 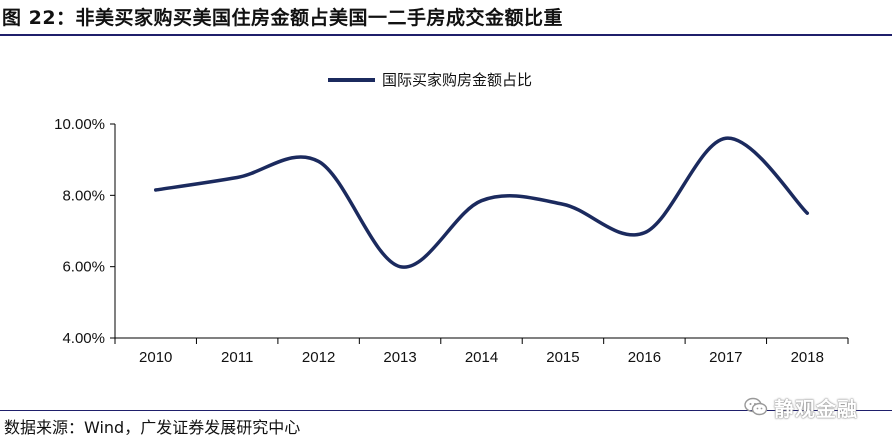 What do you see at coordinates (644, 357) in the screenshot?
I see `x-tick-label: 2016` at bounding box center [644, 357].